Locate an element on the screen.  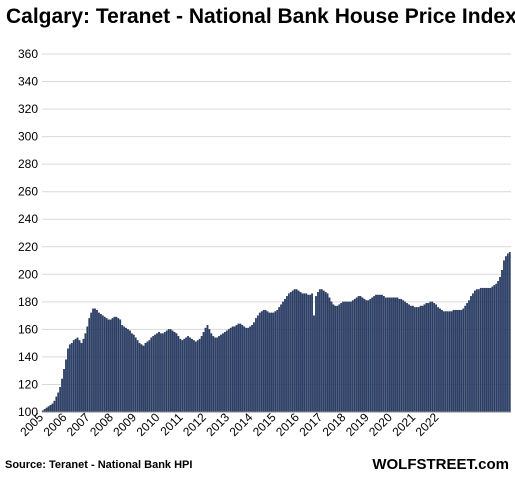
x-tick-label: 2015 is located at coordinates (264, 424).